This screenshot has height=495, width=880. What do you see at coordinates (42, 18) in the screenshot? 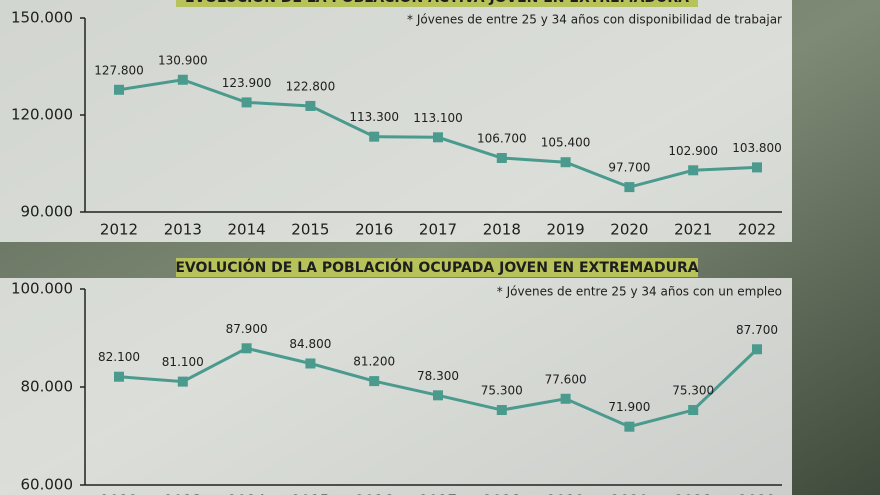
I see `y-tick-label: 150.000` at bounding box center [42, 18].